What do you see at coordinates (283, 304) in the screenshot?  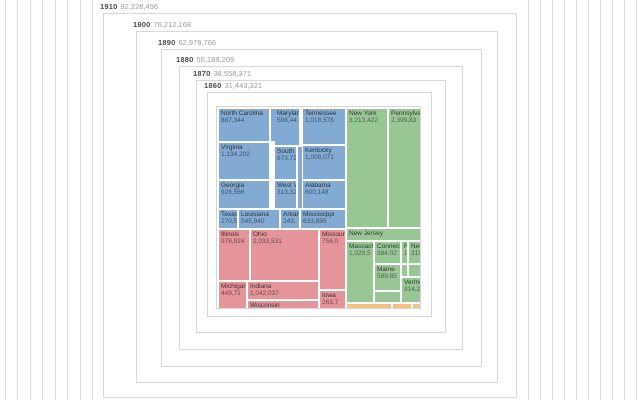 I see `treemap-cell-wisconsin: Wisconsin` at bounding box center [283, 304].